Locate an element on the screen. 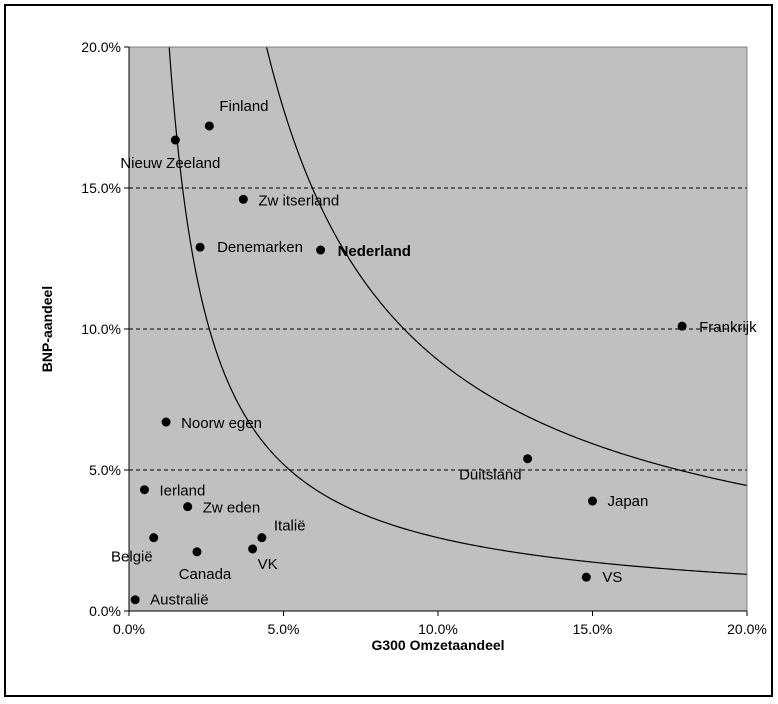 The width and height of the screenshot is (778, 704). point-label: VK is located at coordinates (268, 564).